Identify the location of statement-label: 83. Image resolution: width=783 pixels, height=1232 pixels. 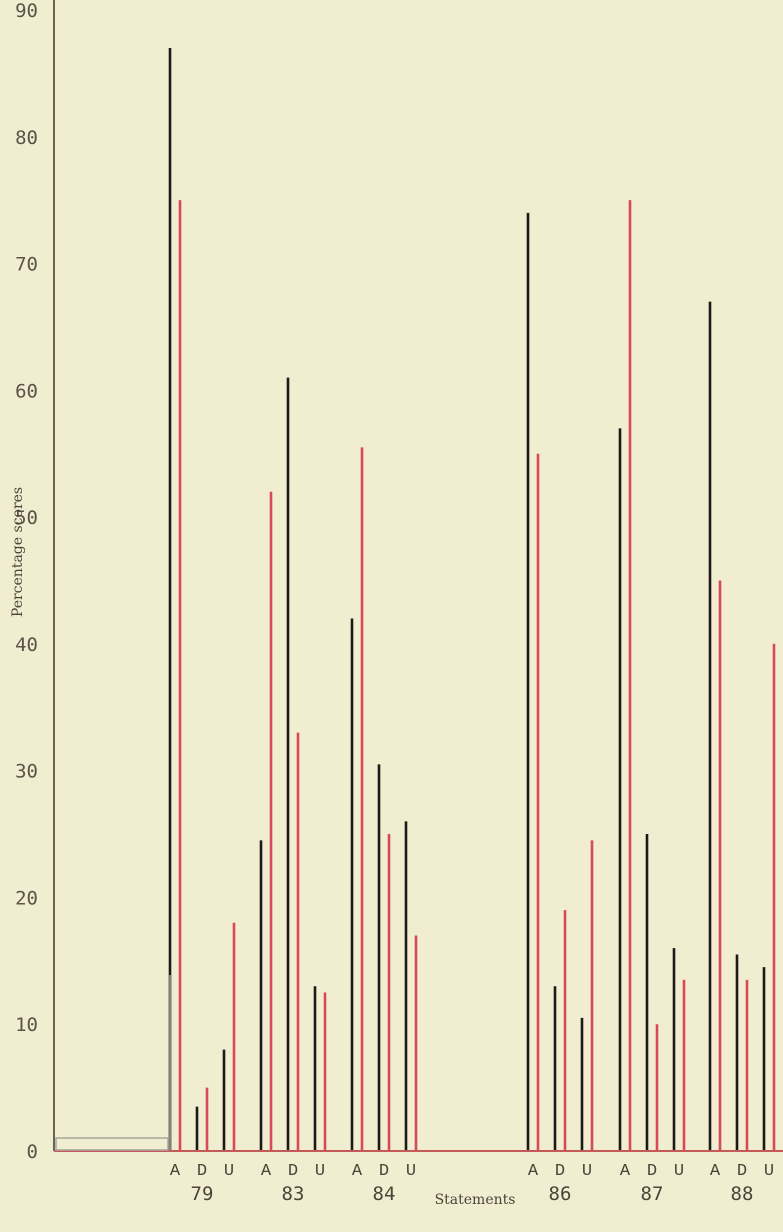
(293, 1194).